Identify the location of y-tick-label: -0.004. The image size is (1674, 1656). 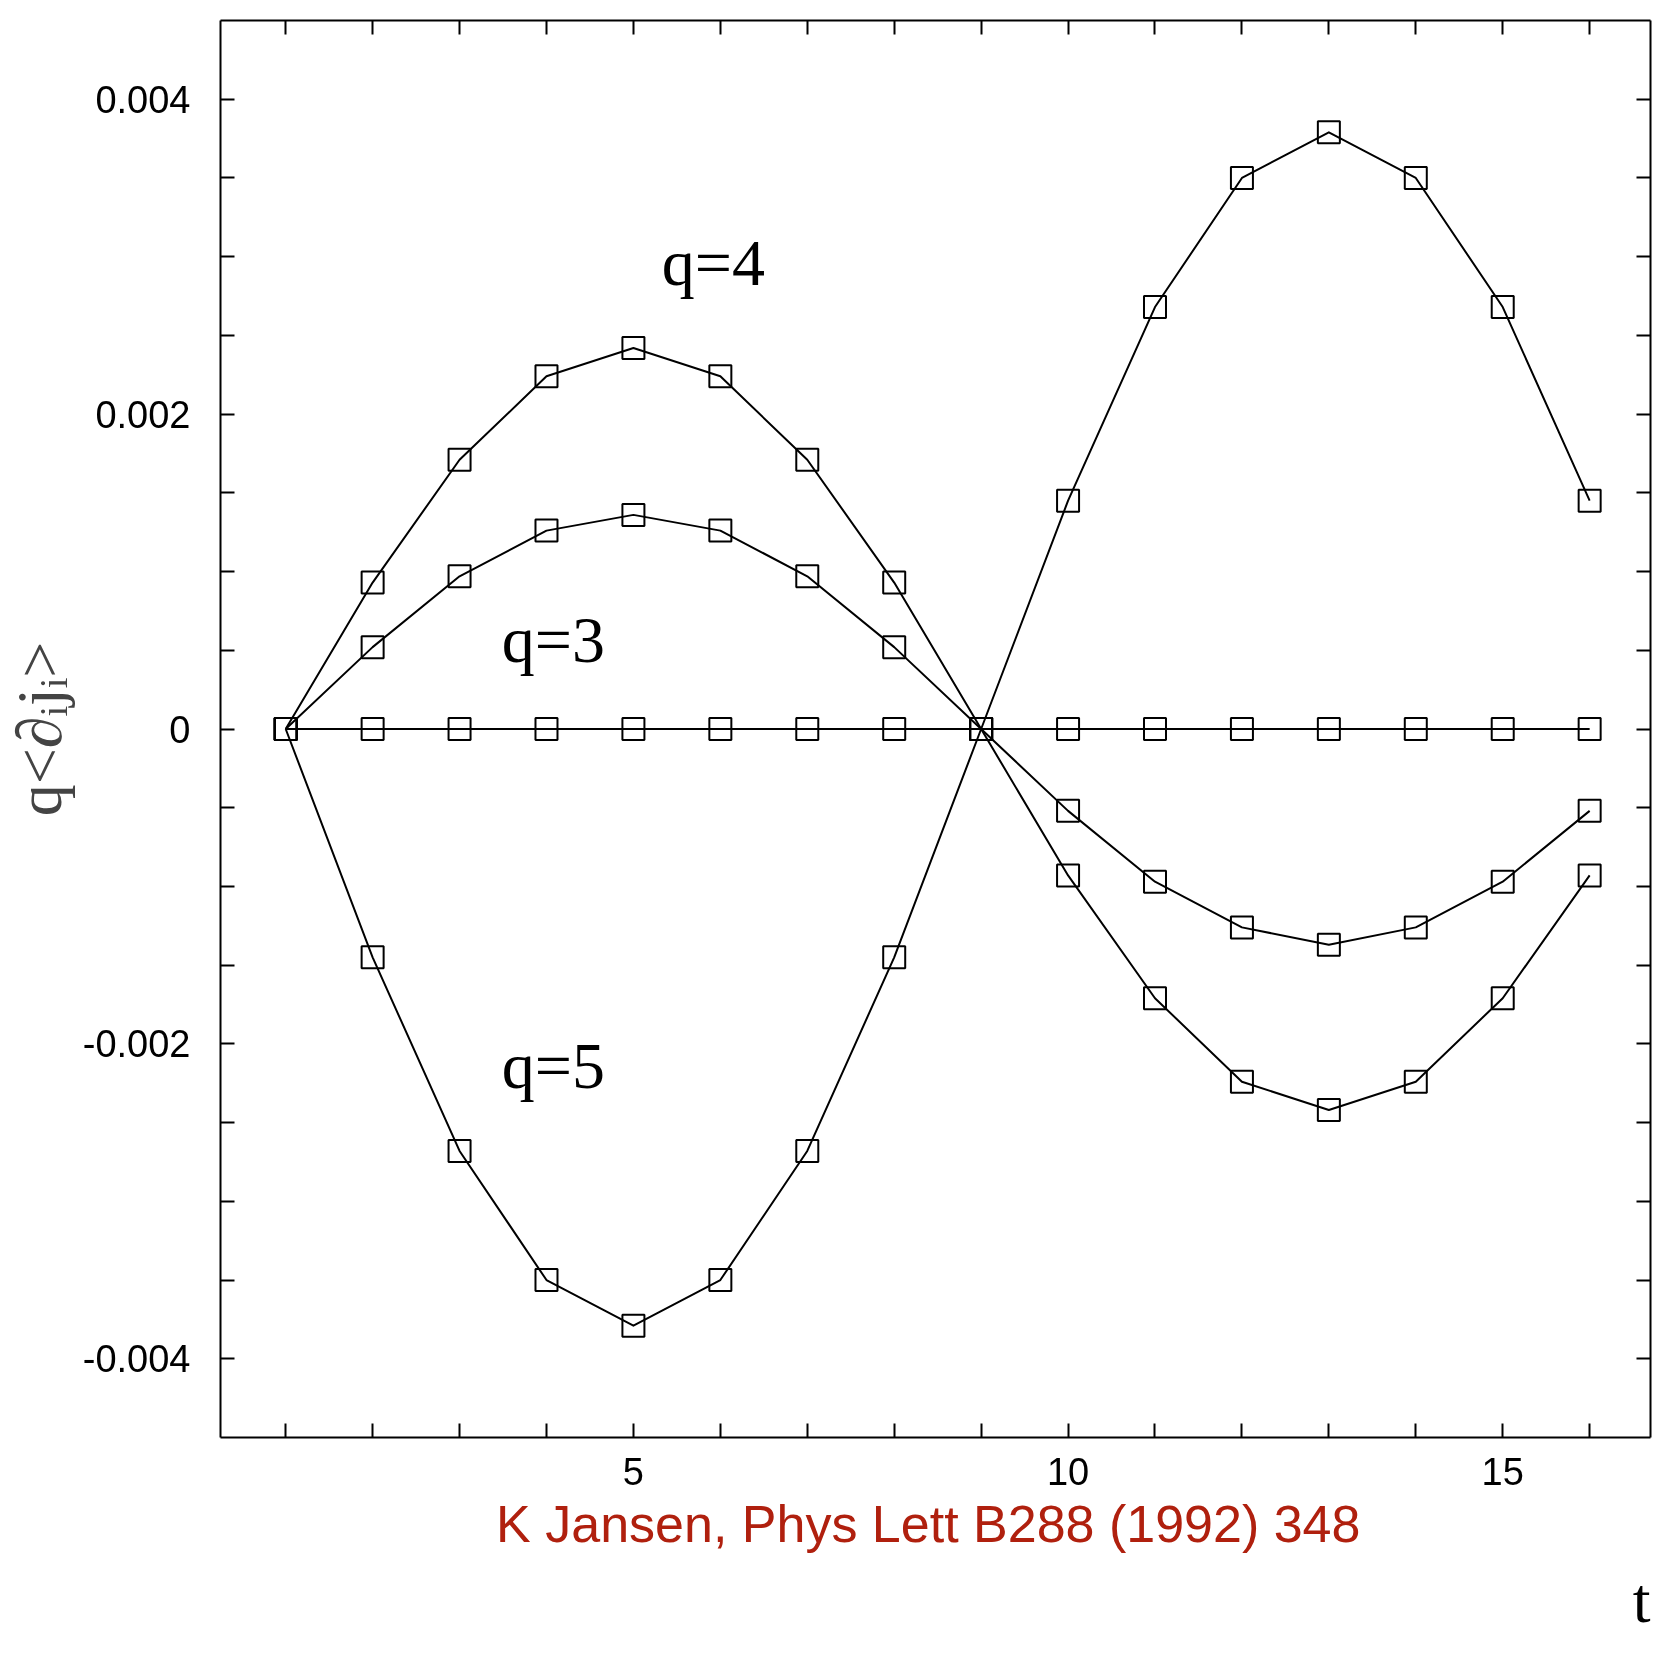
(136, 1359).